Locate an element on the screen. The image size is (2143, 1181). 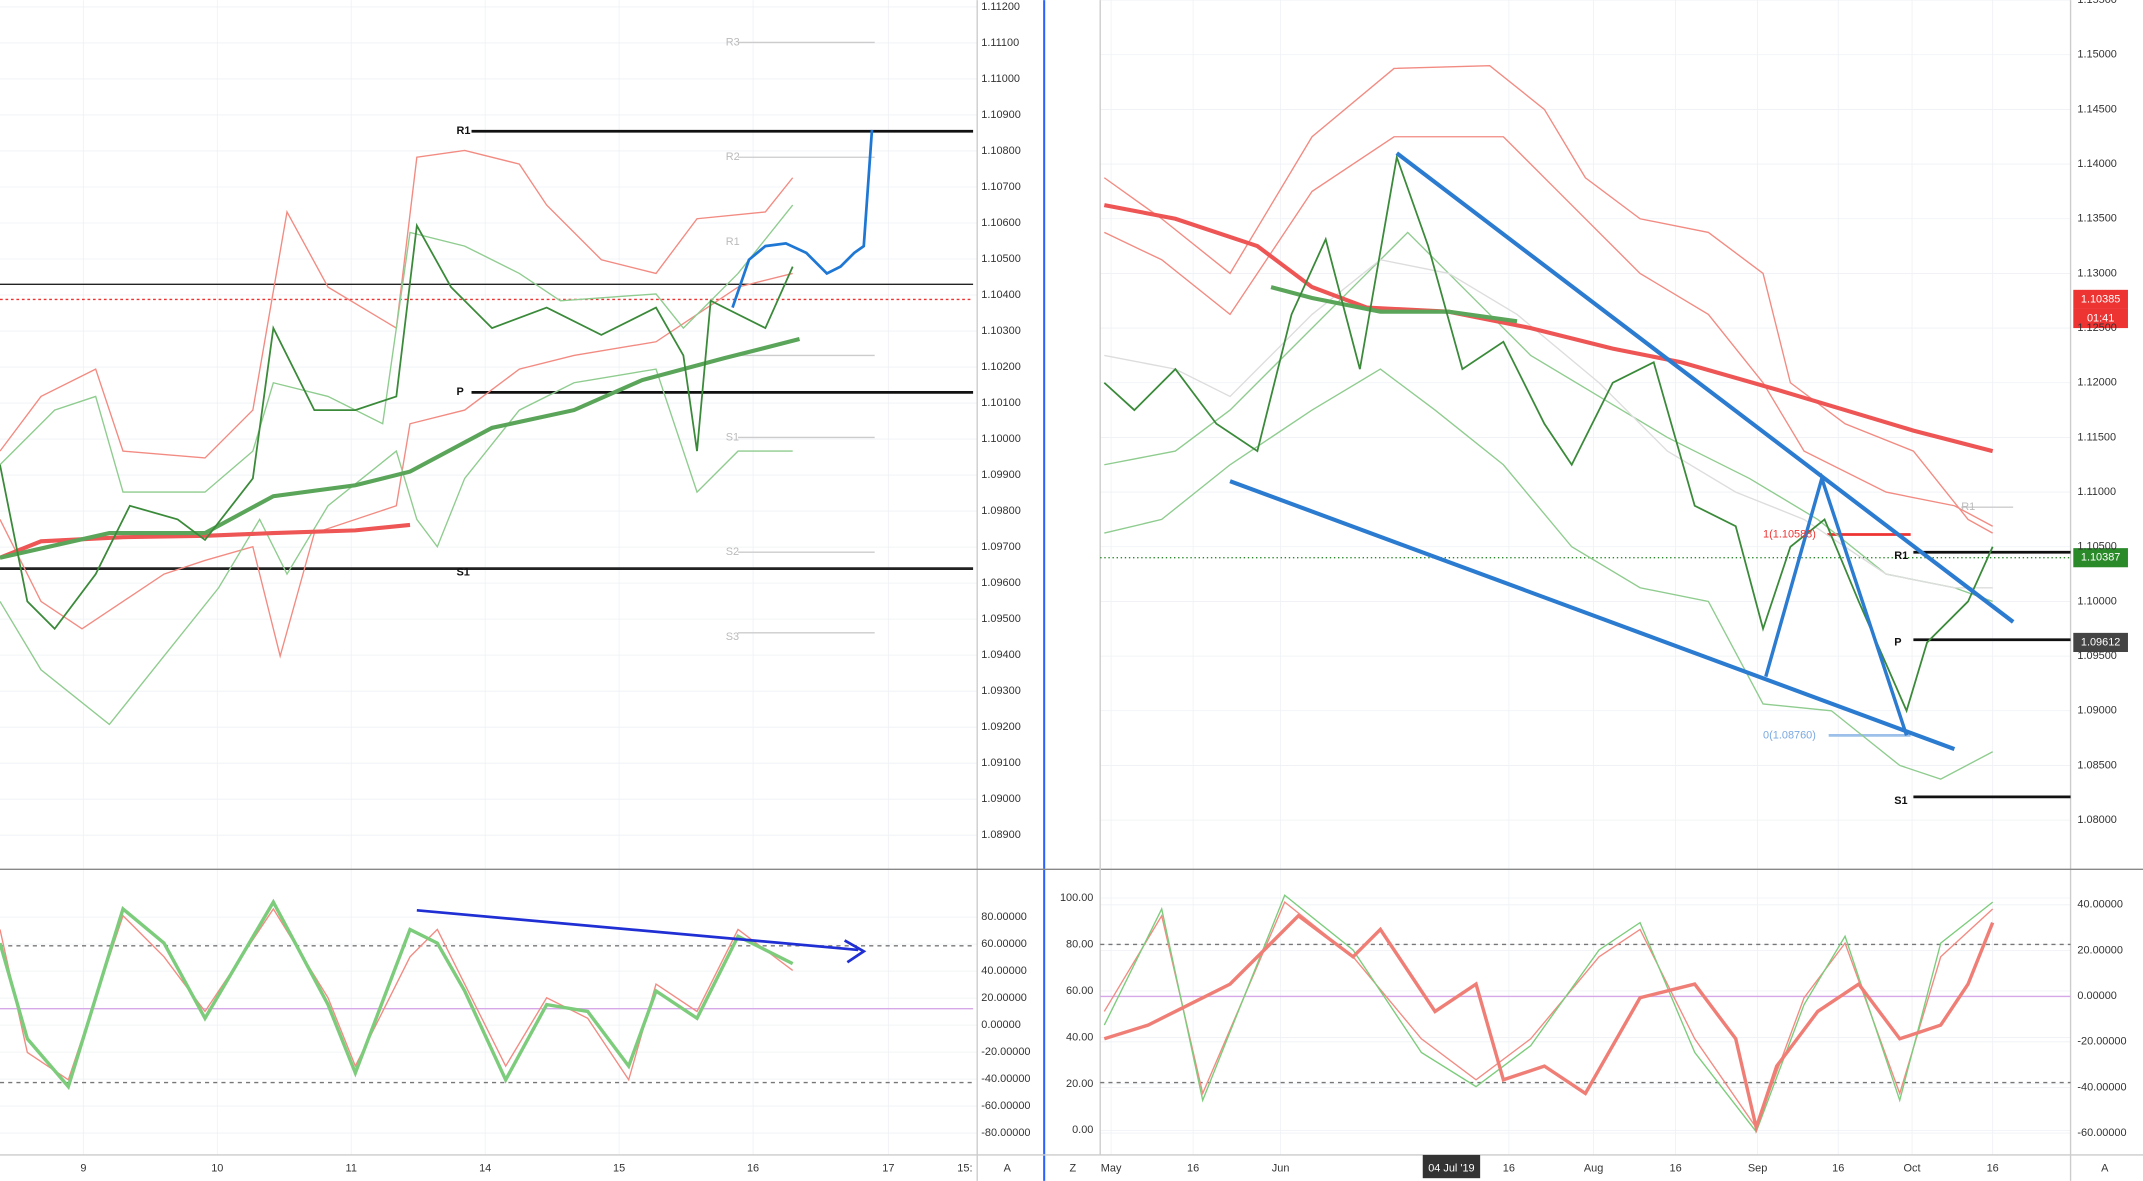
axis-label: 1.10900 is located at coordinates (1000, 115).